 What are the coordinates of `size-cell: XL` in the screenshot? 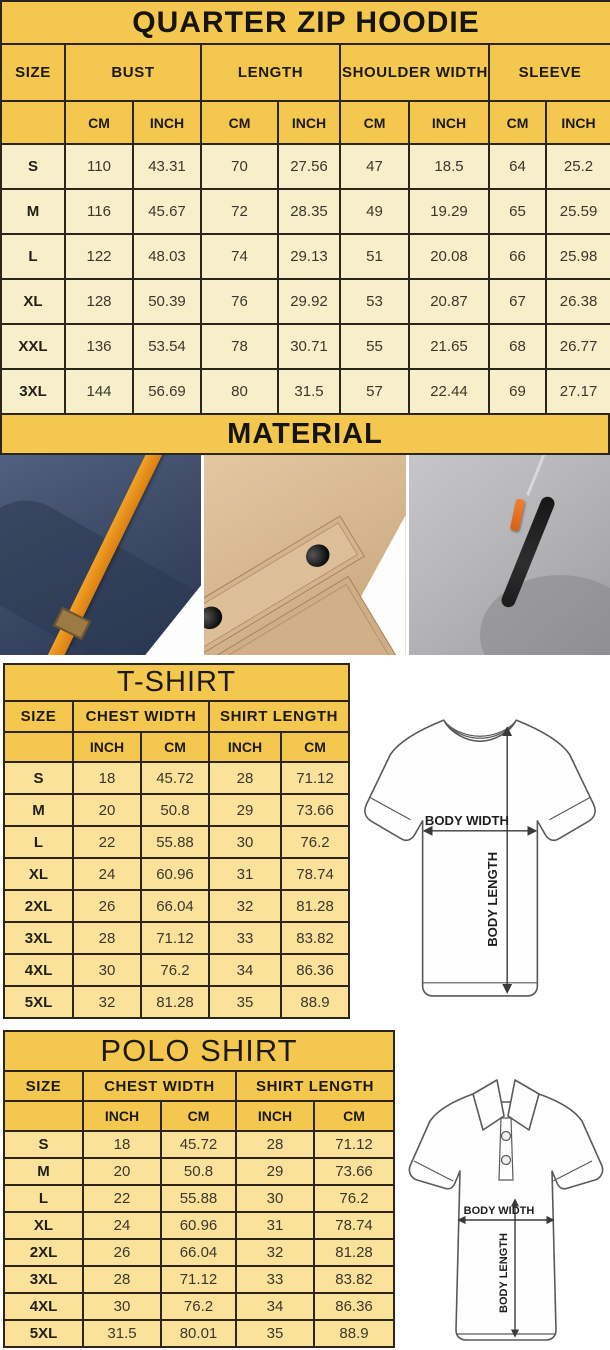 It's located at (38, 874).